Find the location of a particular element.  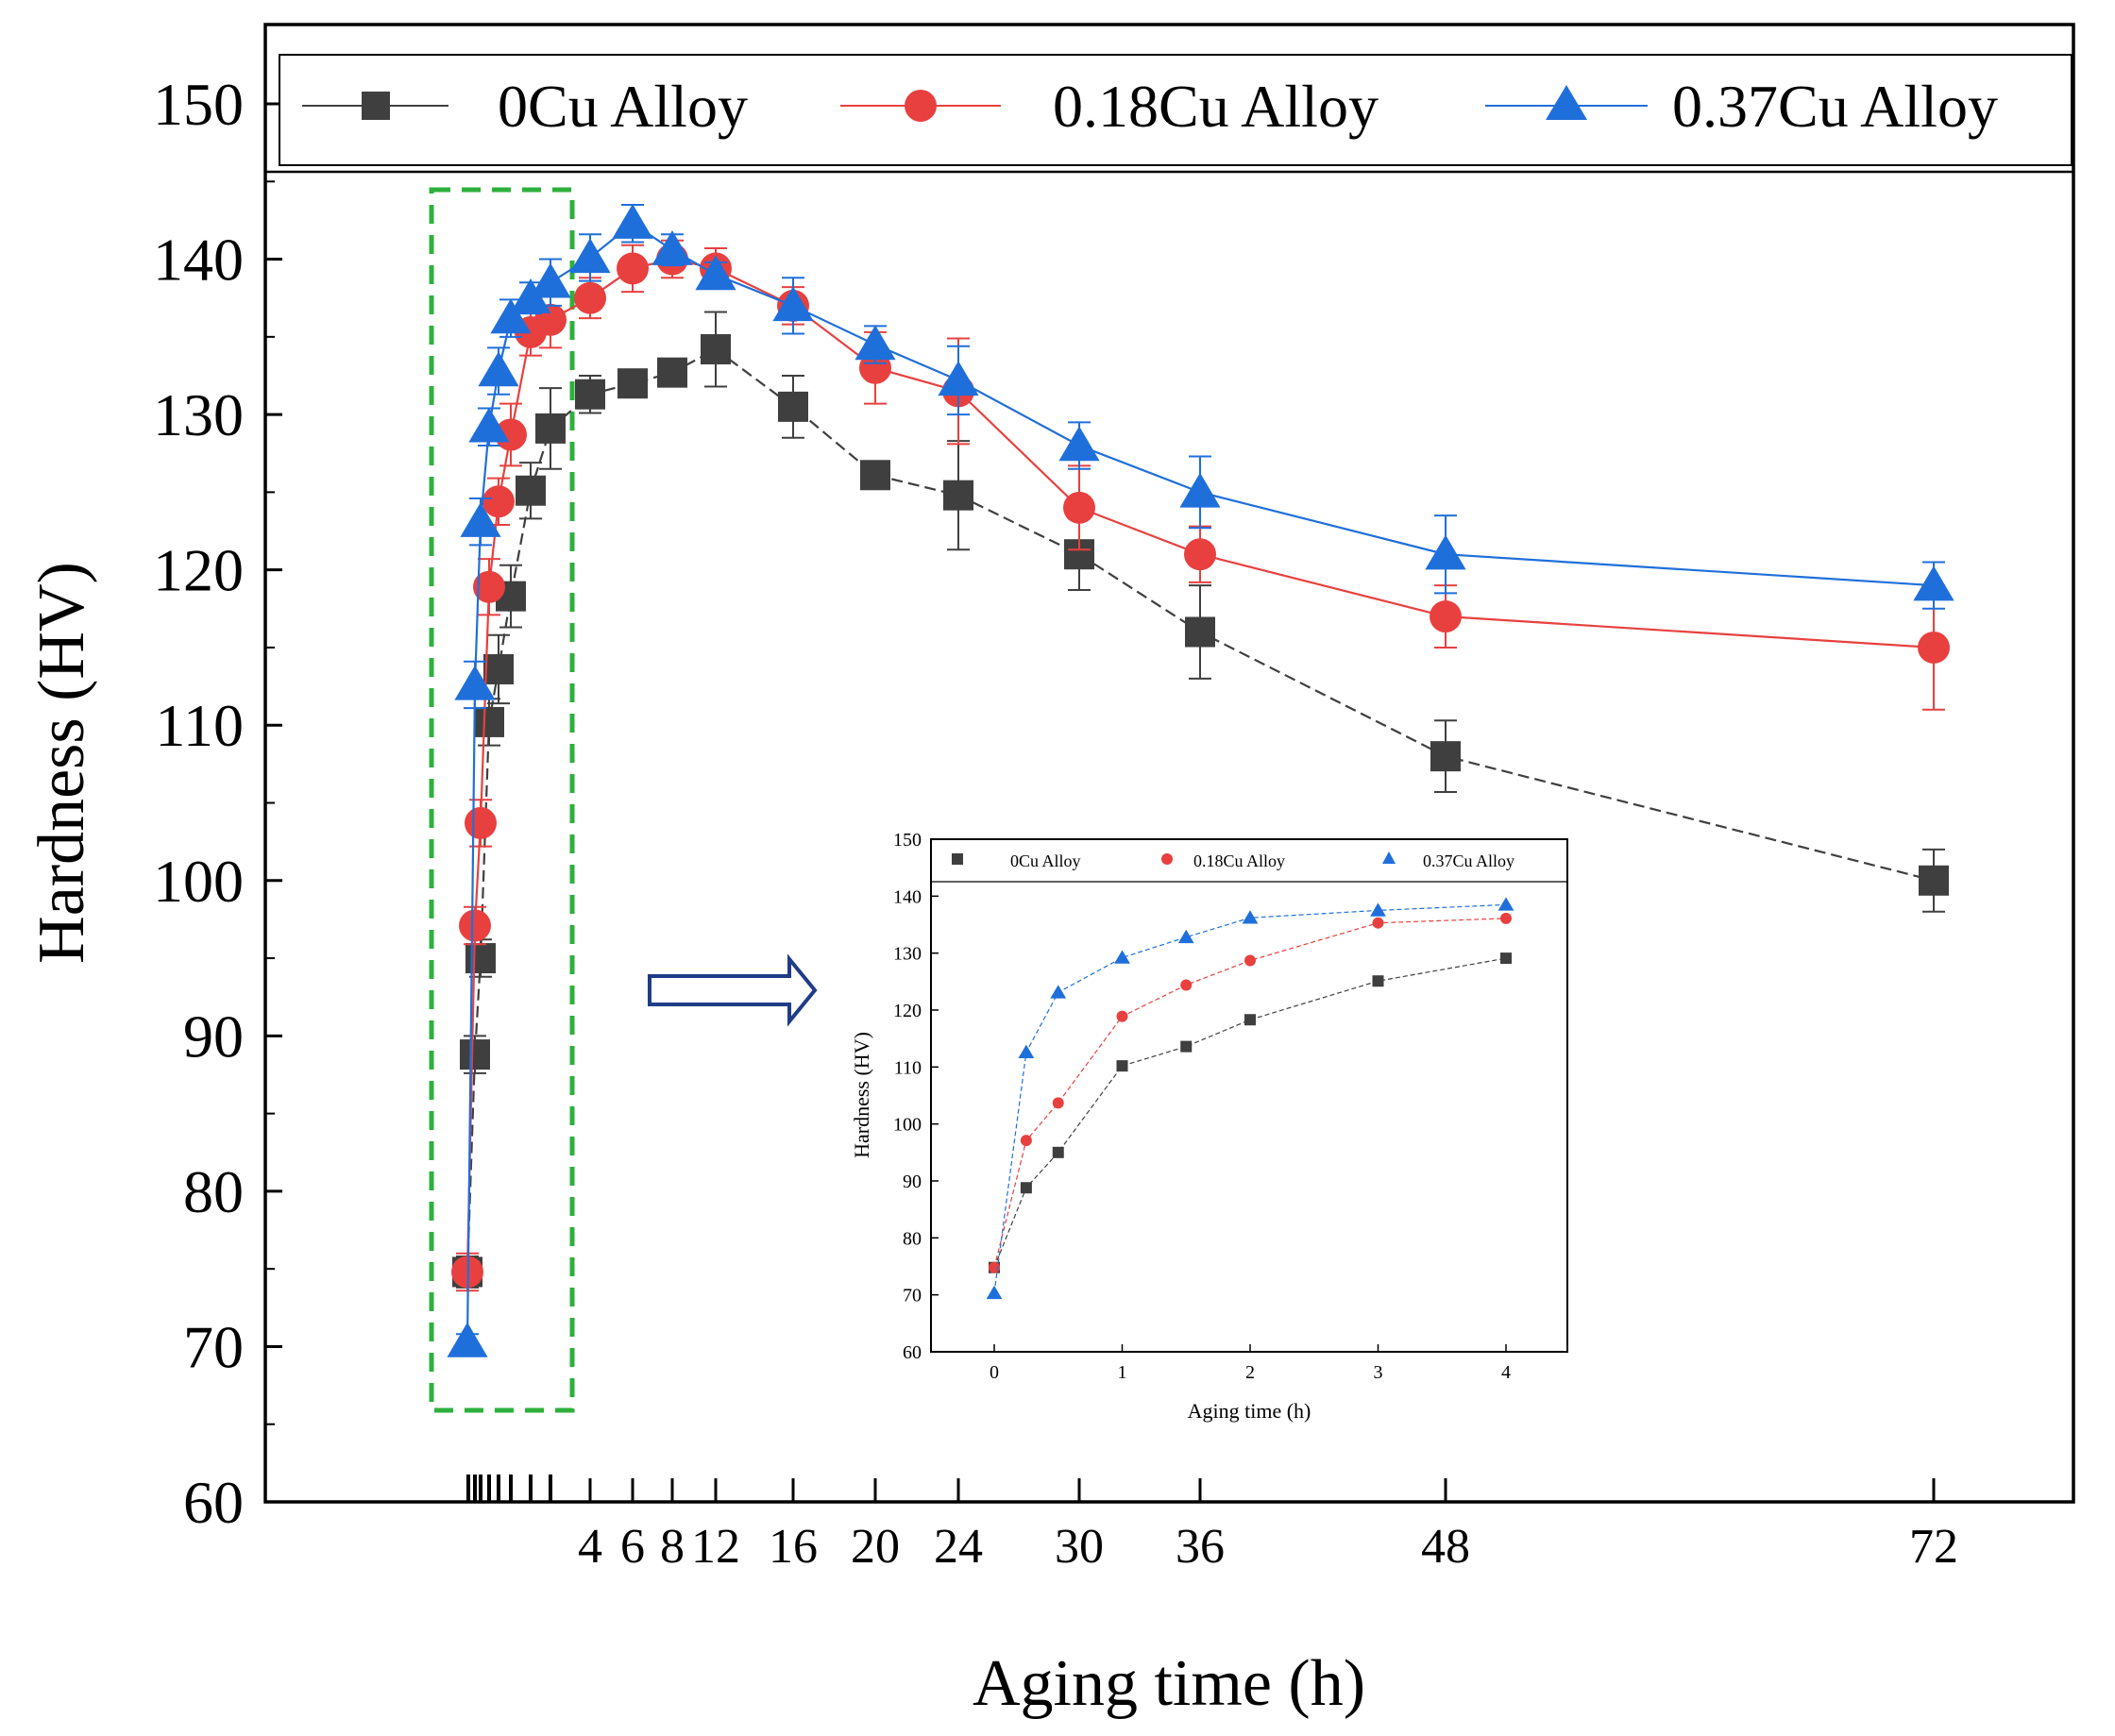

main-x-tick-label: 16 is located at coordinates (793, 1547).